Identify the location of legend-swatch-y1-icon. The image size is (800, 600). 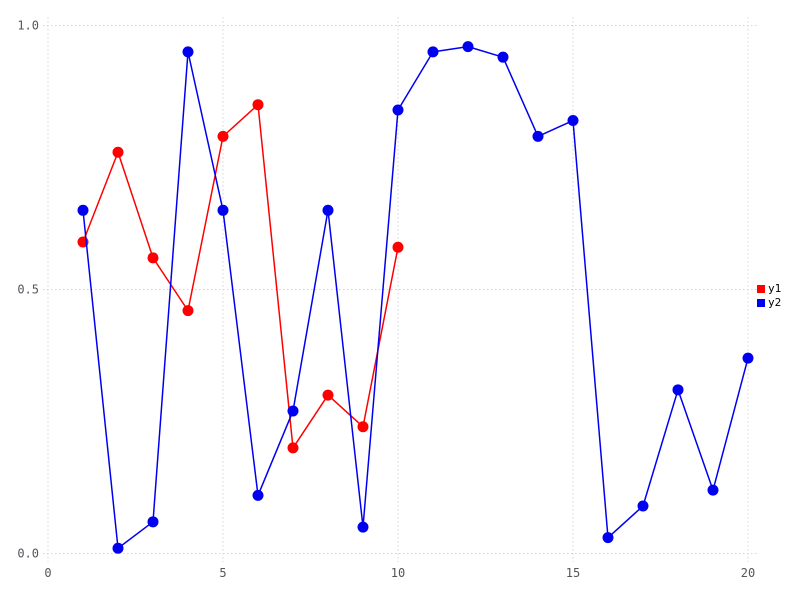
(761, 288).